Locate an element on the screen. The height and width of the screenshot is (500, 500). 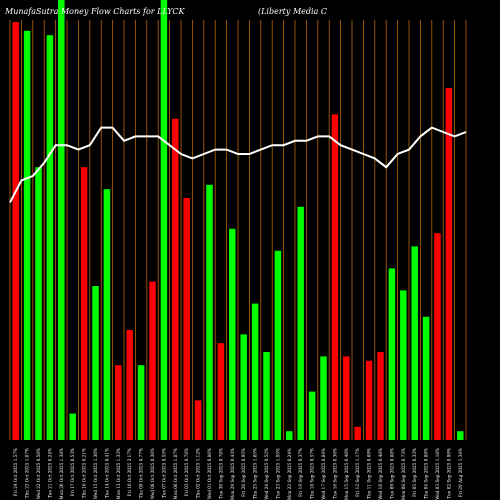
x-tick-label: Thu 04 Sep 2025 0.88% is located at coordinates (426, 473).